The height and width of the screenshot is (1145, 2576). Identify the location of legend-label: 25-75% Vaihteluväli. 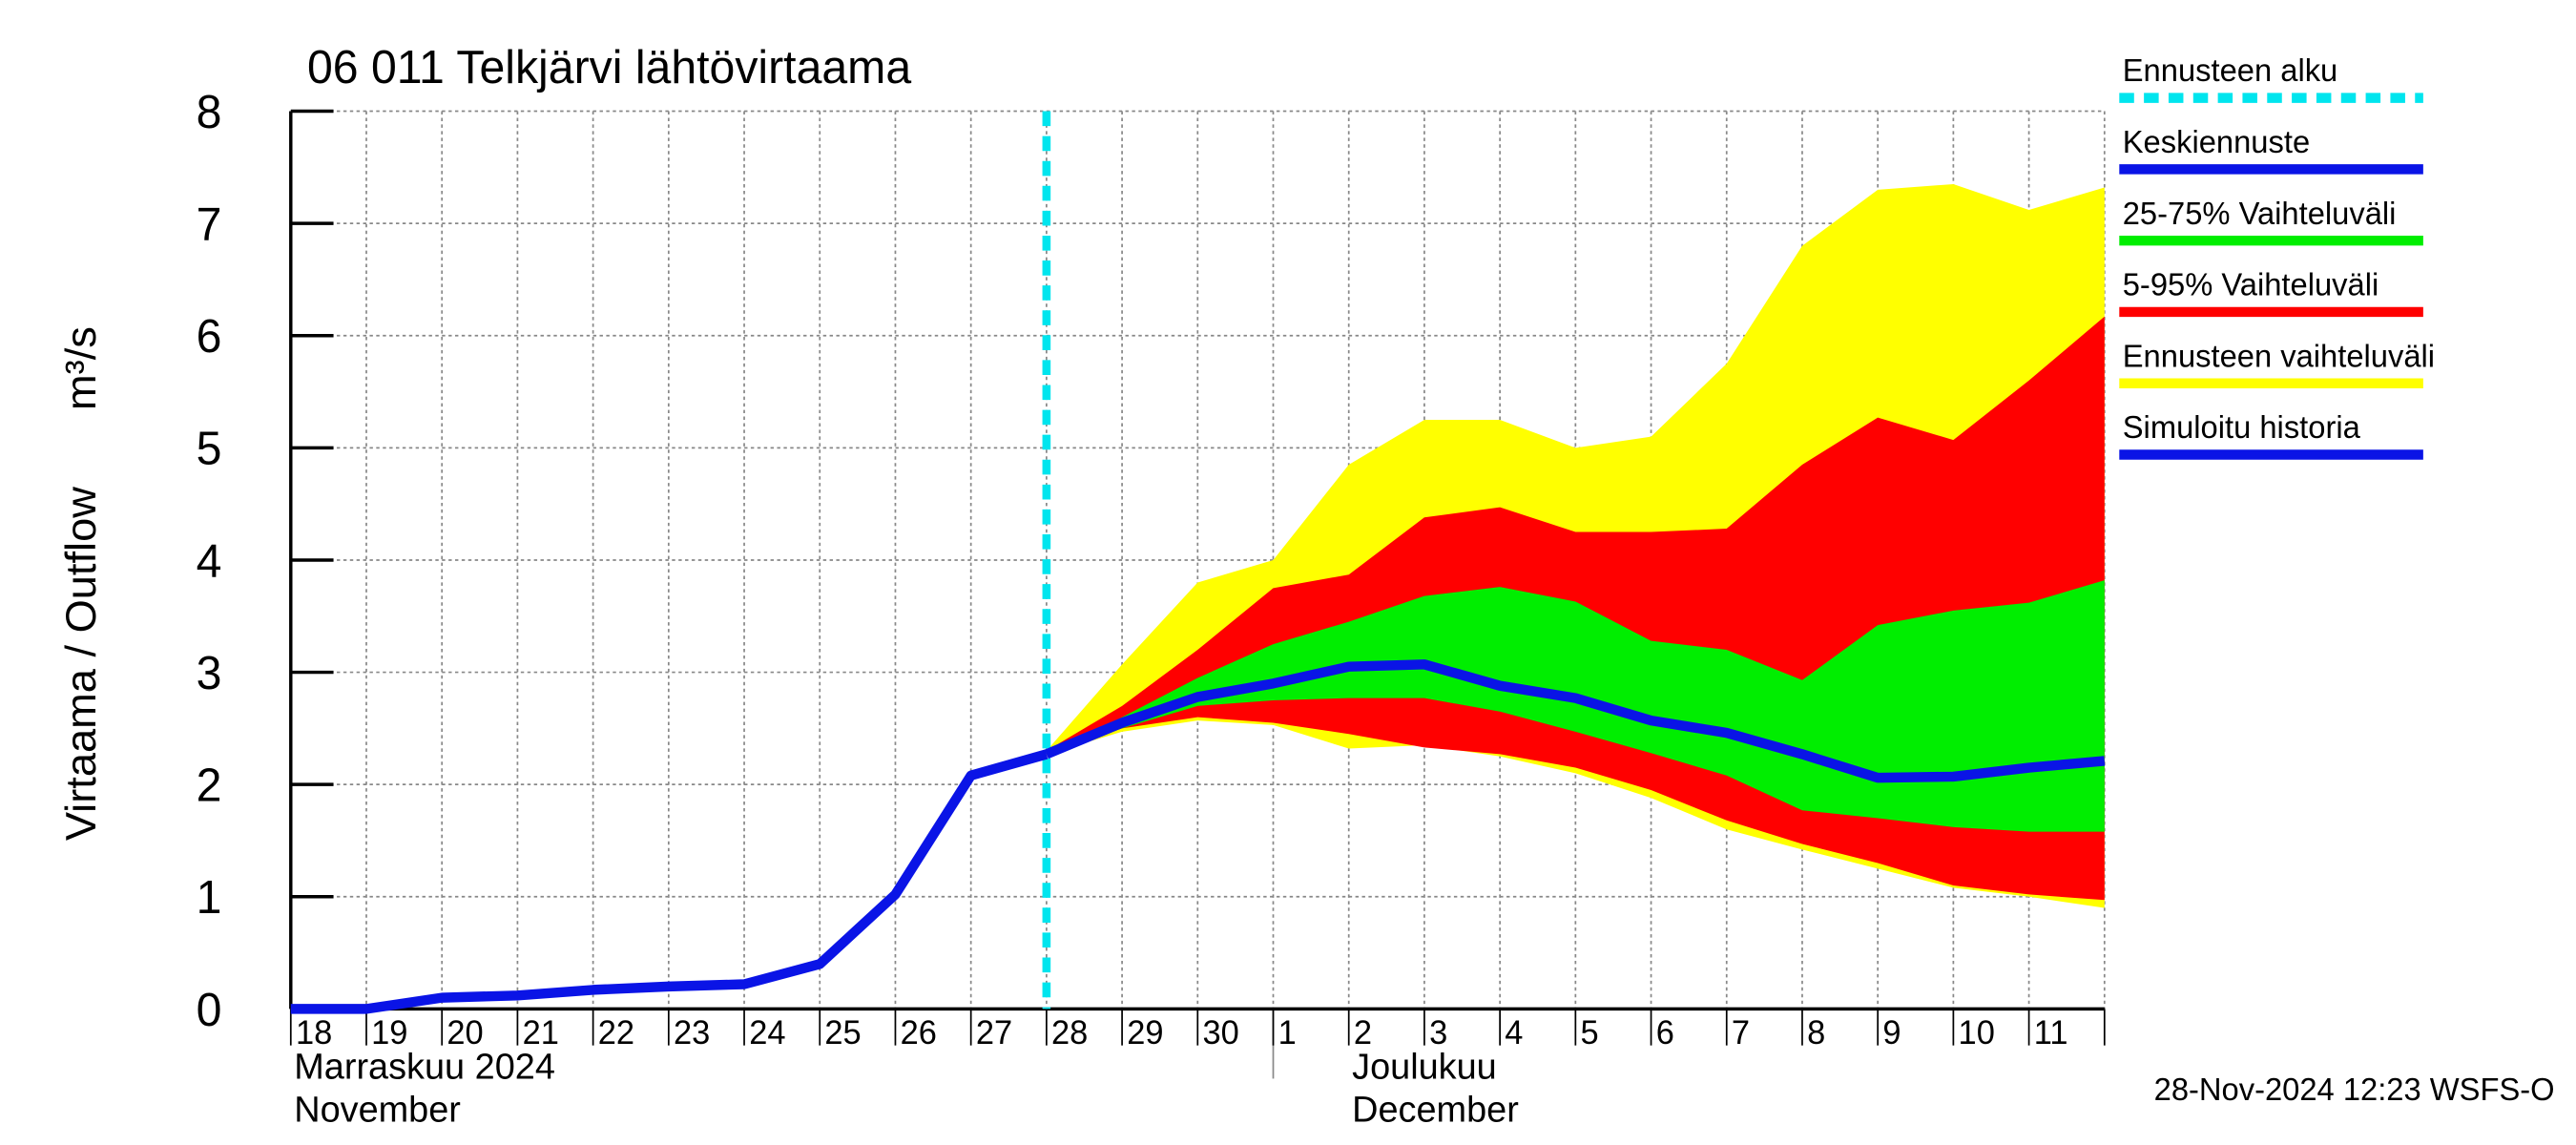
(2260, 213).